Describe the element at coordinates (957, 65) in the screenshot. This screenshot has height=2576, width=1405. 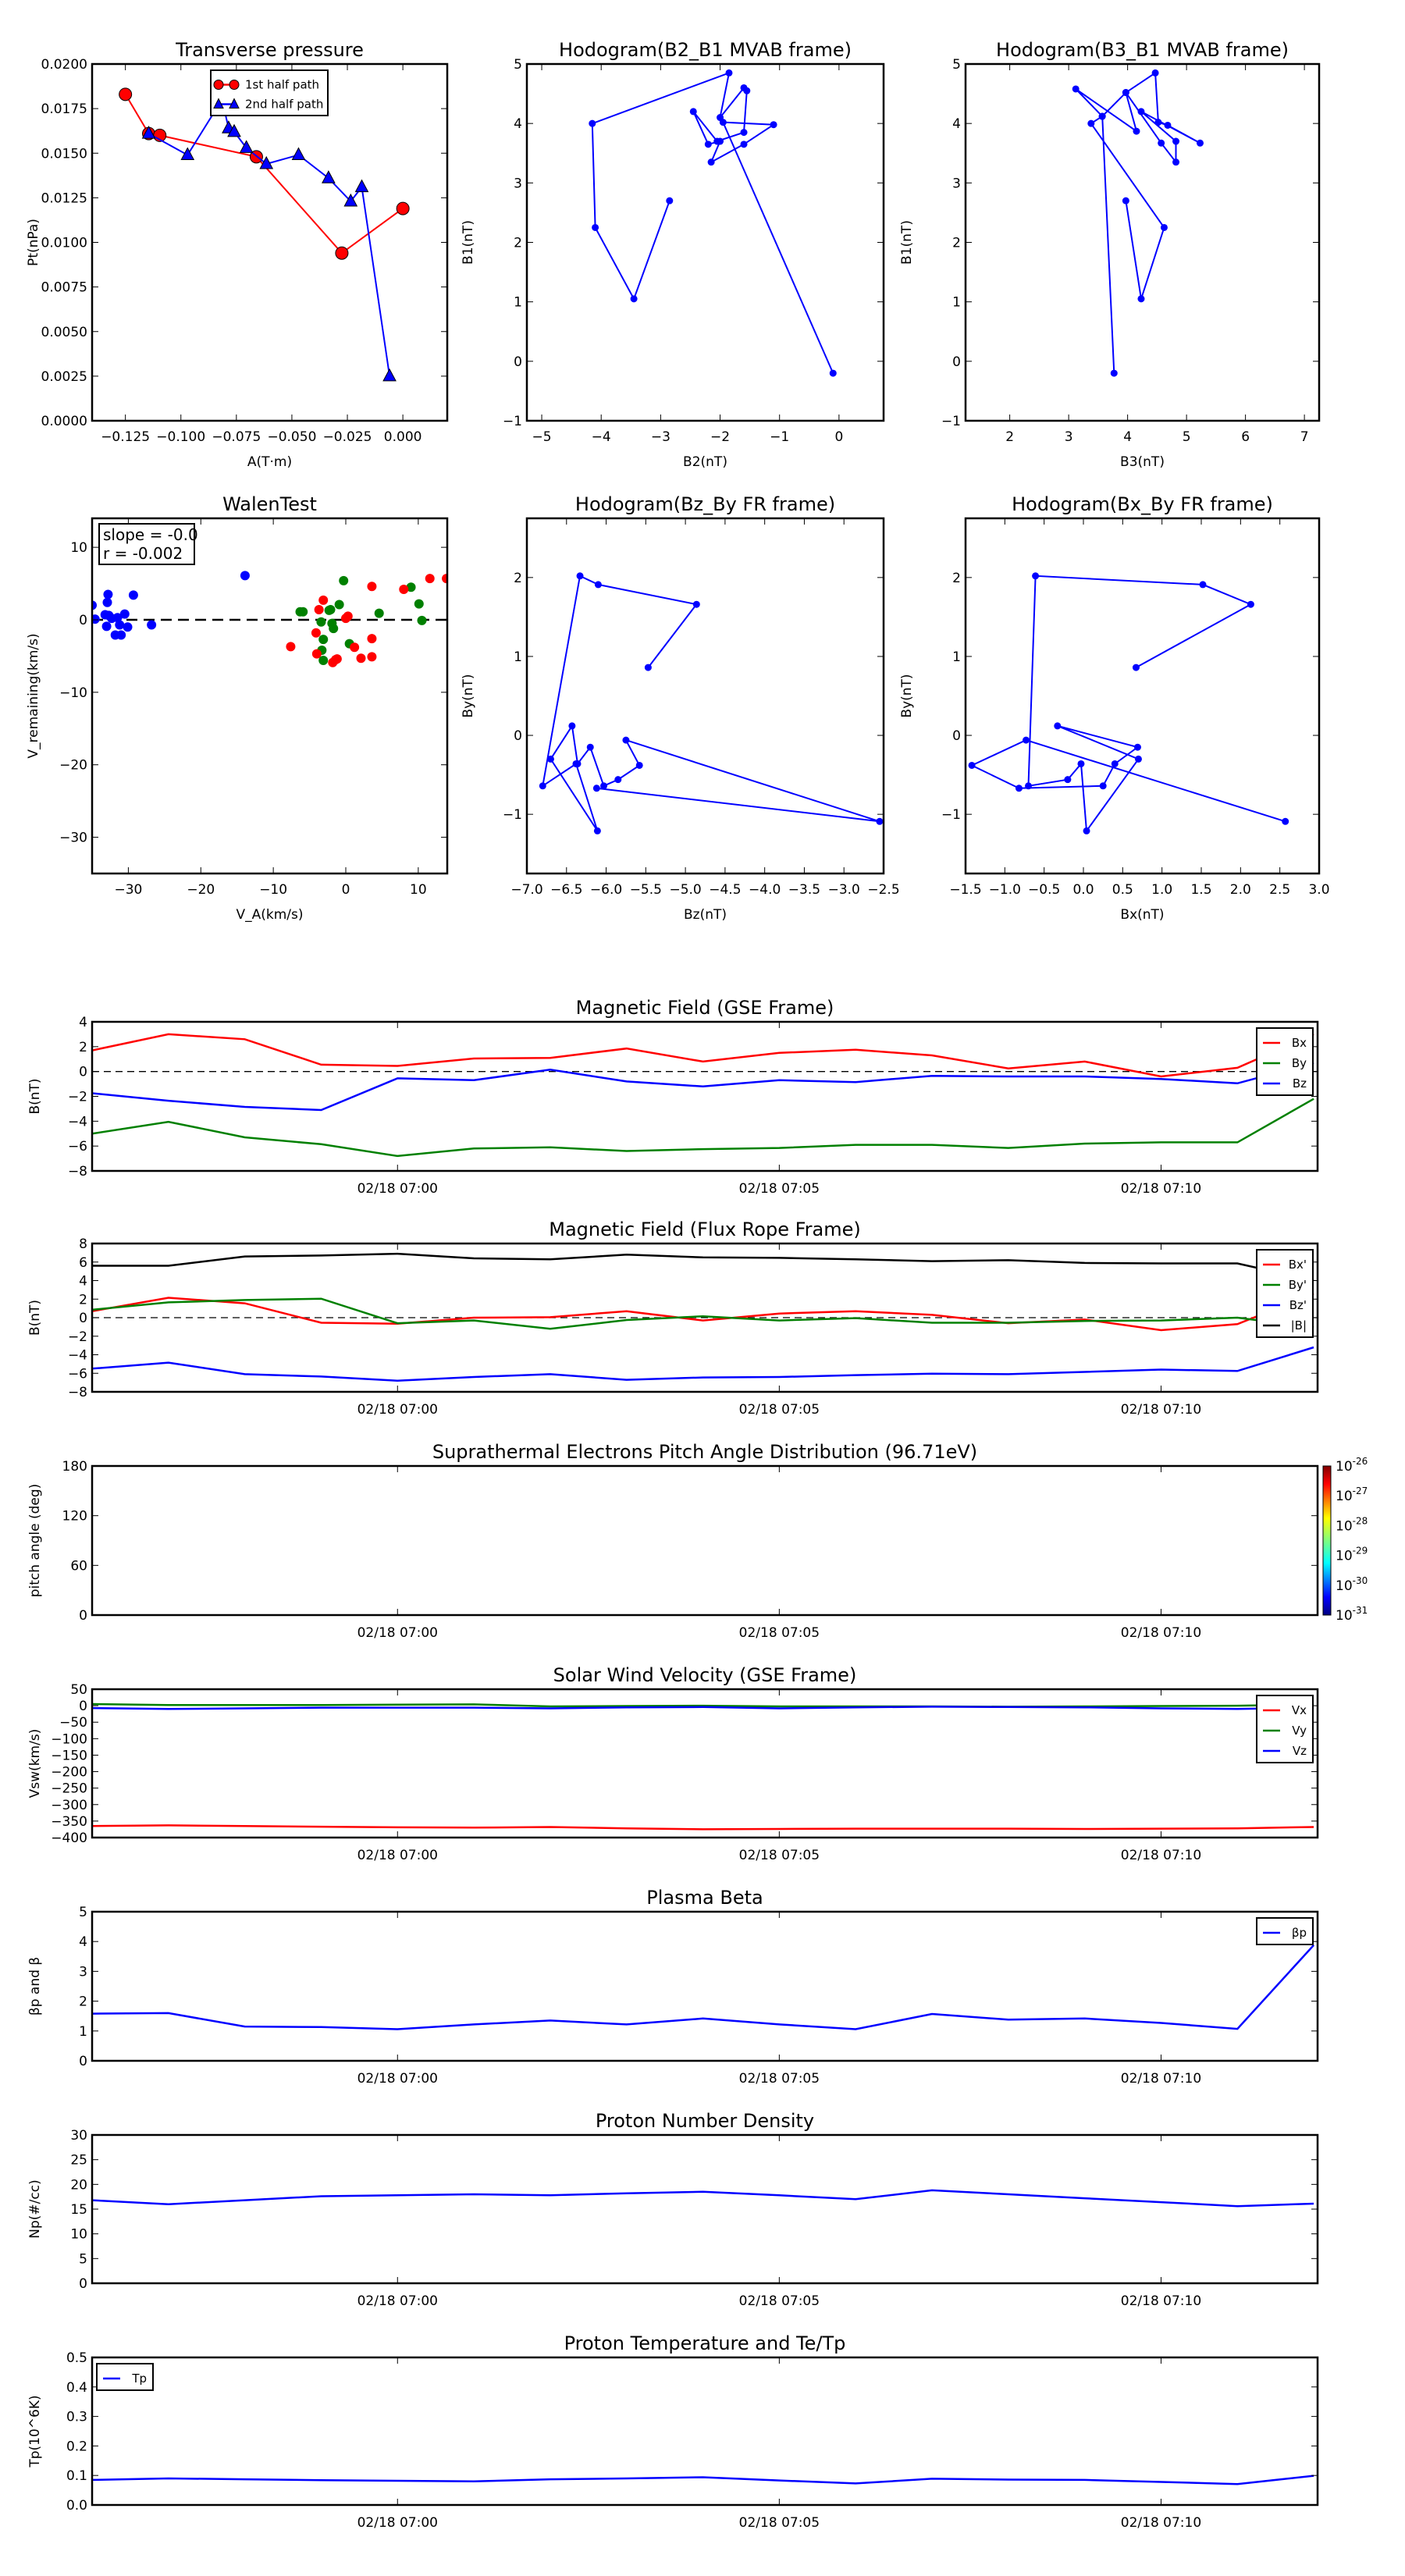
I see `y-tick-label: 5` at that location.